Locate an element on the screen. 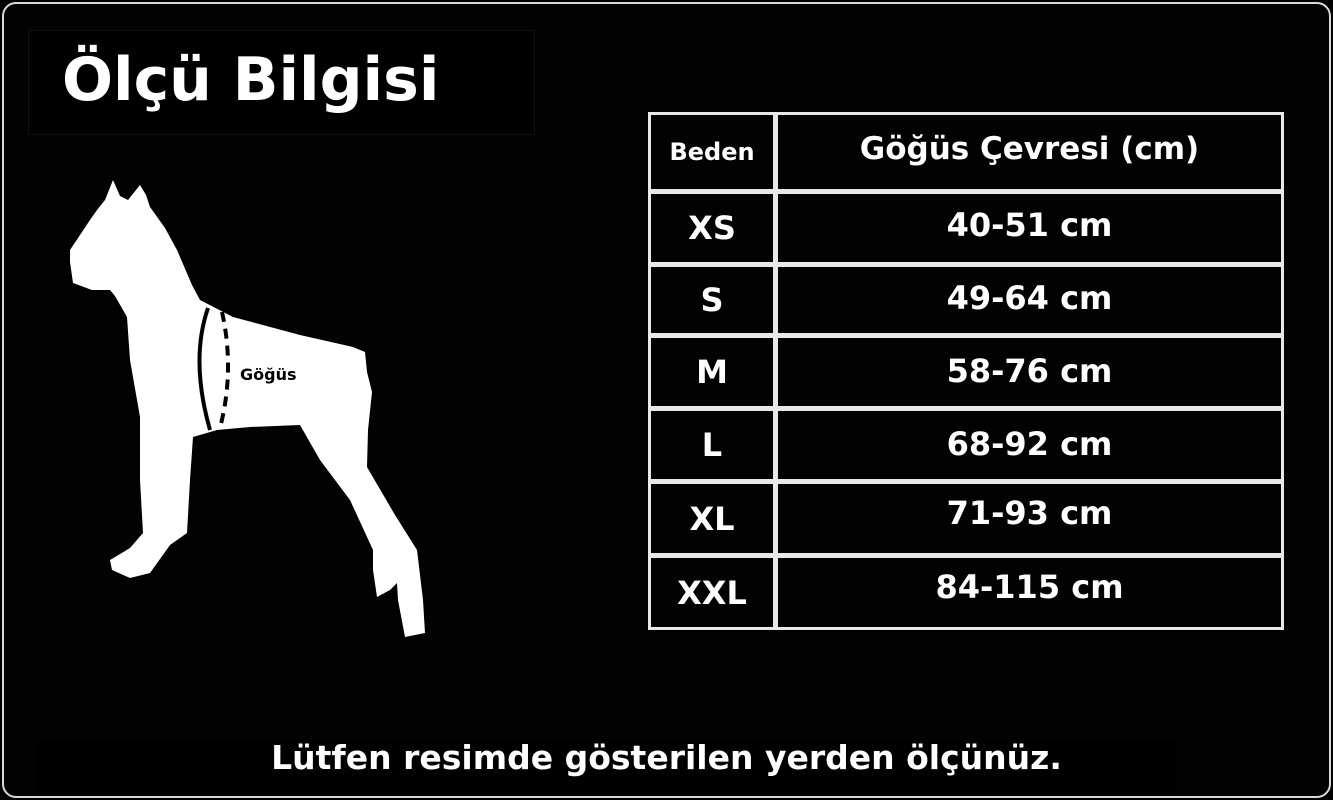  header-chest: Göğüs Çevresi (cm) is located at coordinates (1029, 152).